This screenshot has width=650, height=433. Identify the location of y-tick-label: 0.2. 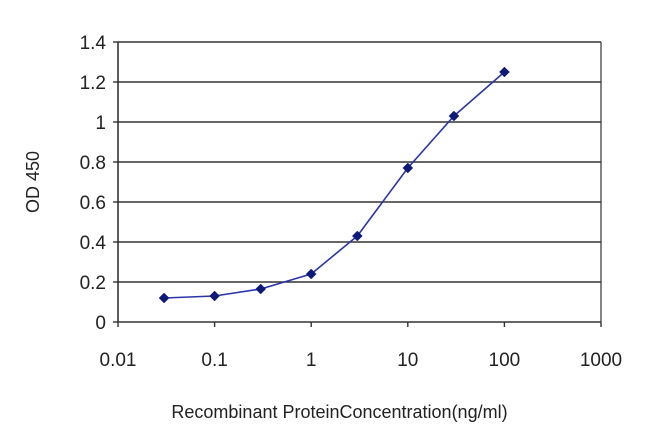
(93, 283).